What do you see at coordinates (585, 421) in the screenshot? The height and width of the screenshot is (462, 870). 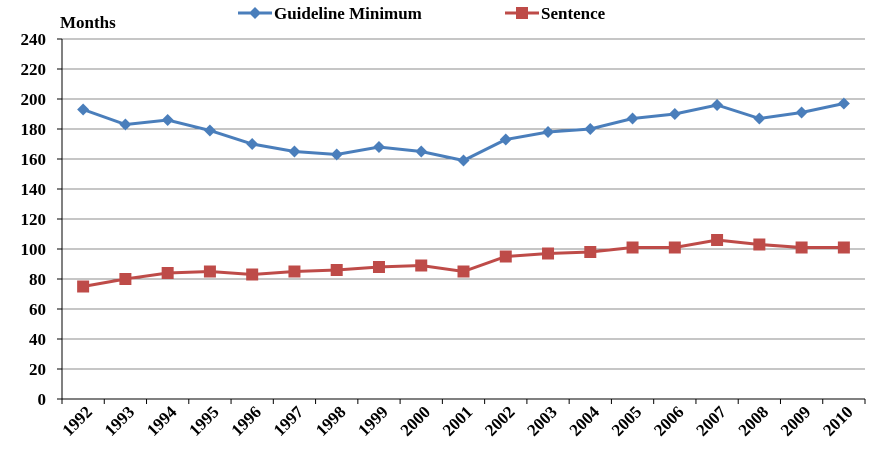 I see `x-tick-label: 2004` at bounding box center [585, 421].